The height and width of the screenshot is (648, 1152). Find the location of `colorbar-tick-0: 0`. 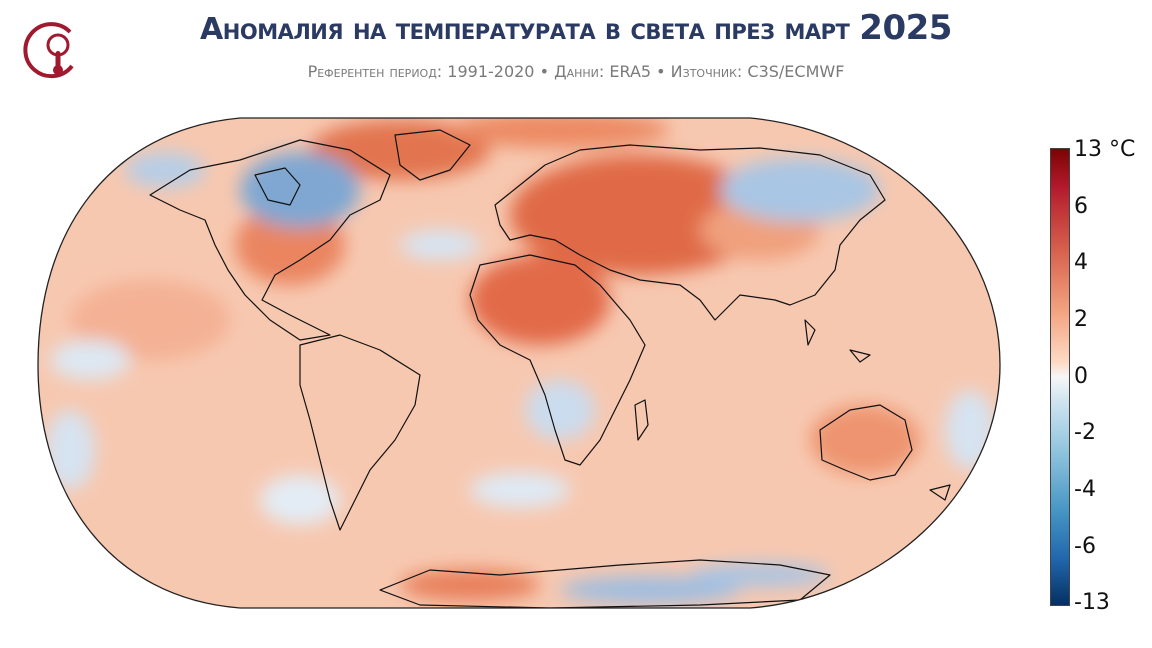

colorbar-tick-0: 0 is located at coordinates (1081, 376).